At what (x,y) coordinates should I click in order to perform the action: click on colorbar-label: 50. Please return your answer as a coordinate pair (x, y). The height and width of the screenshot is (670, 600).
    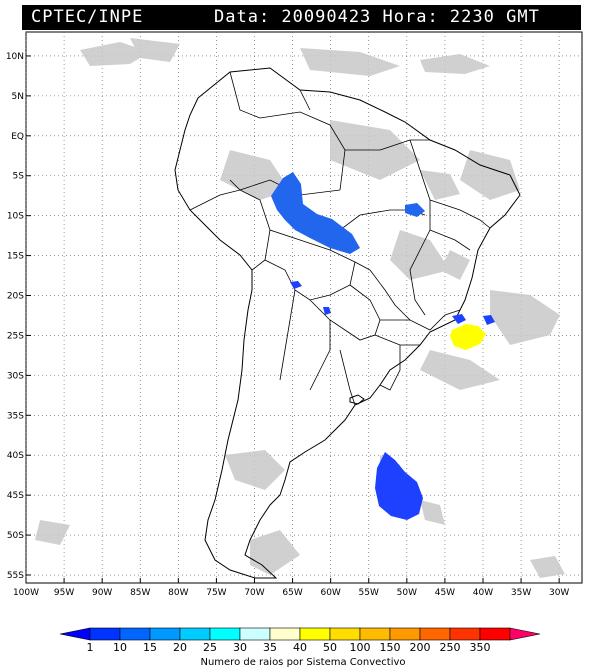
    Looking at the image, I should click on (330, 647).